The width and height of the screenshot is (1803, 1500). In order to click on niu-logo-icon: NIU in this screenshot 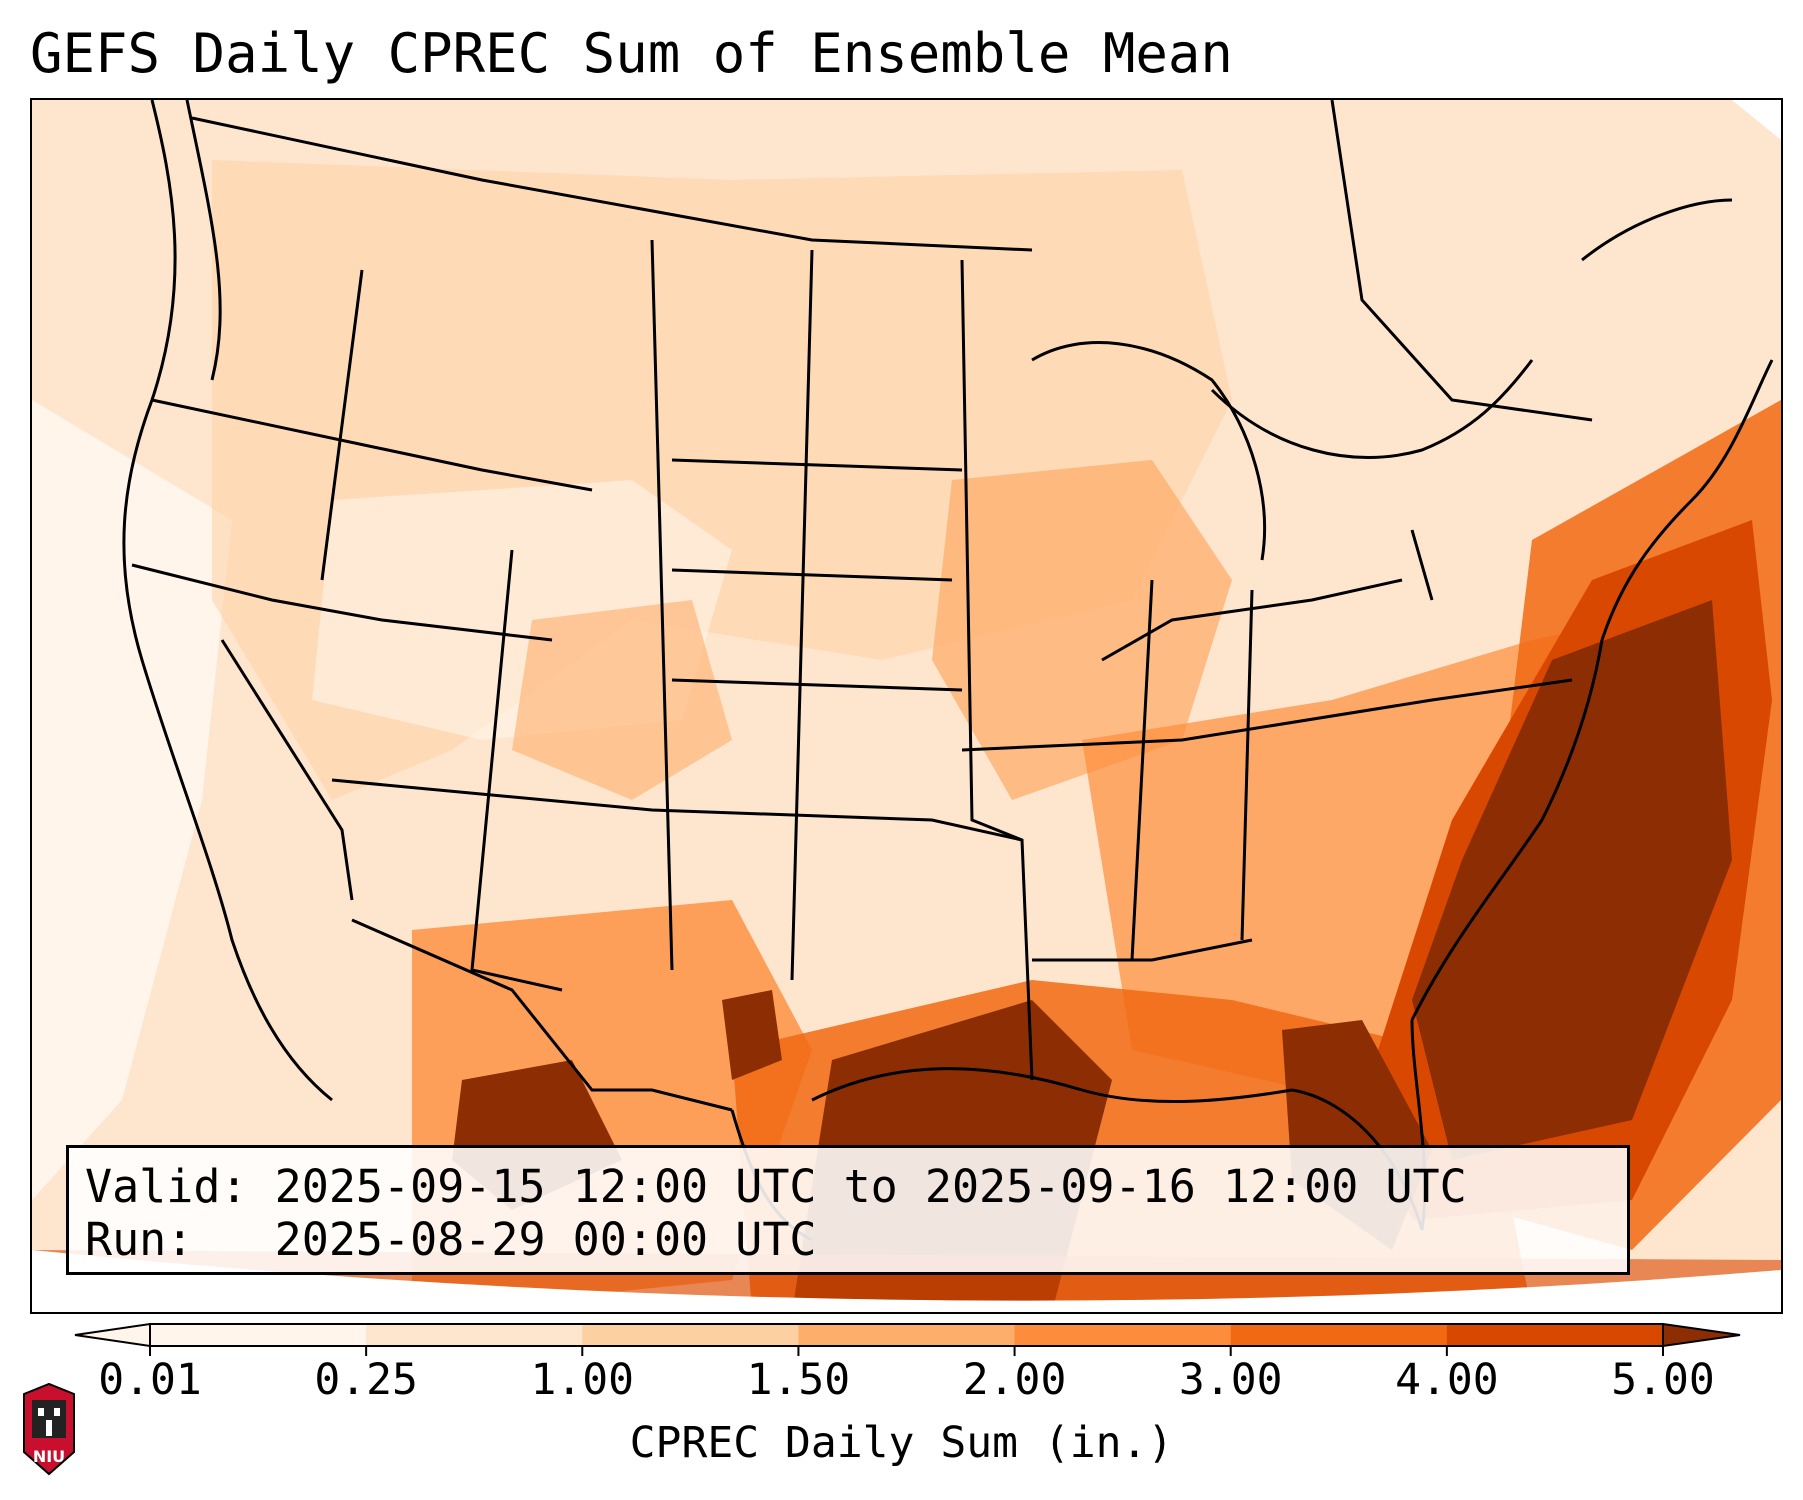, I will do `click(49, 1429)`.